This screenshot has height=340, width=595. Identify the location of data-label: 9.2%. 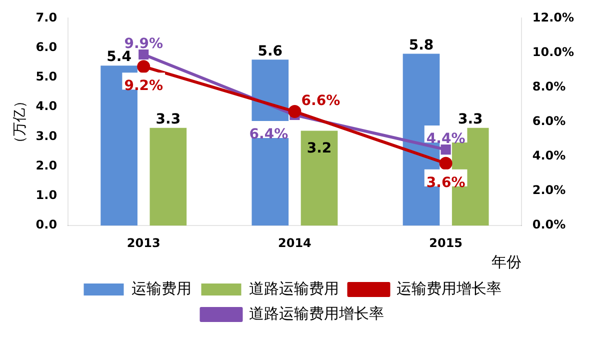
(144, 86).